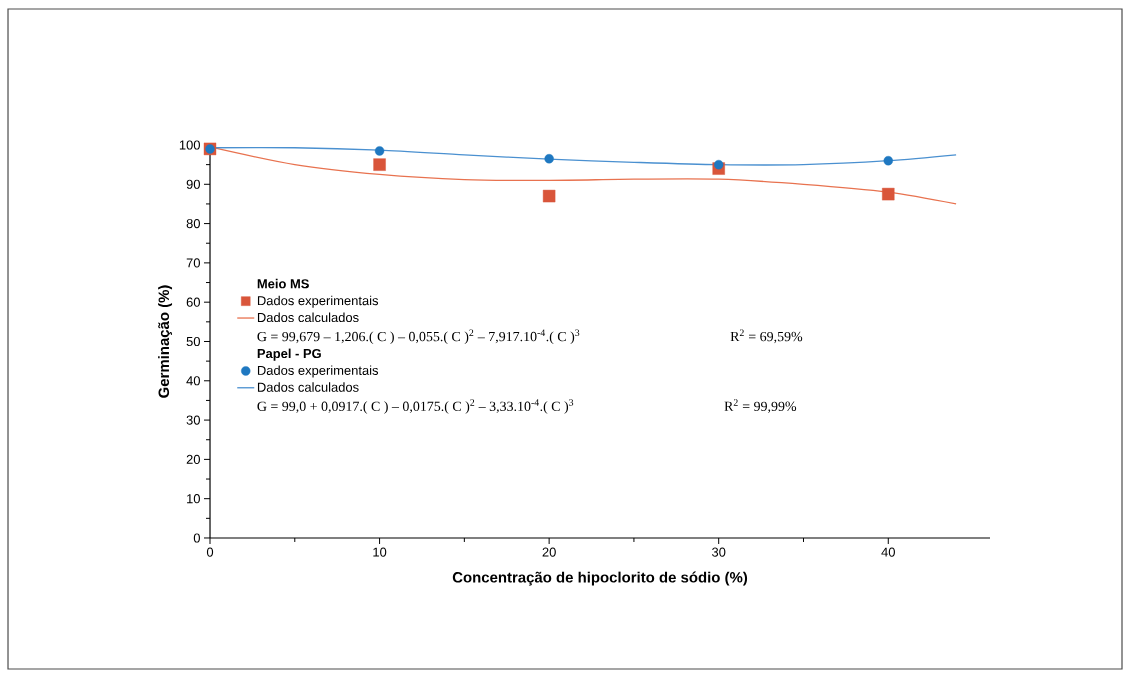 This screenshot has width=1130, height=689. What do you see at coordinates (719, 552) in the screenshot?
I see `x-tick-label: 30` at bounding box center [719, 552].